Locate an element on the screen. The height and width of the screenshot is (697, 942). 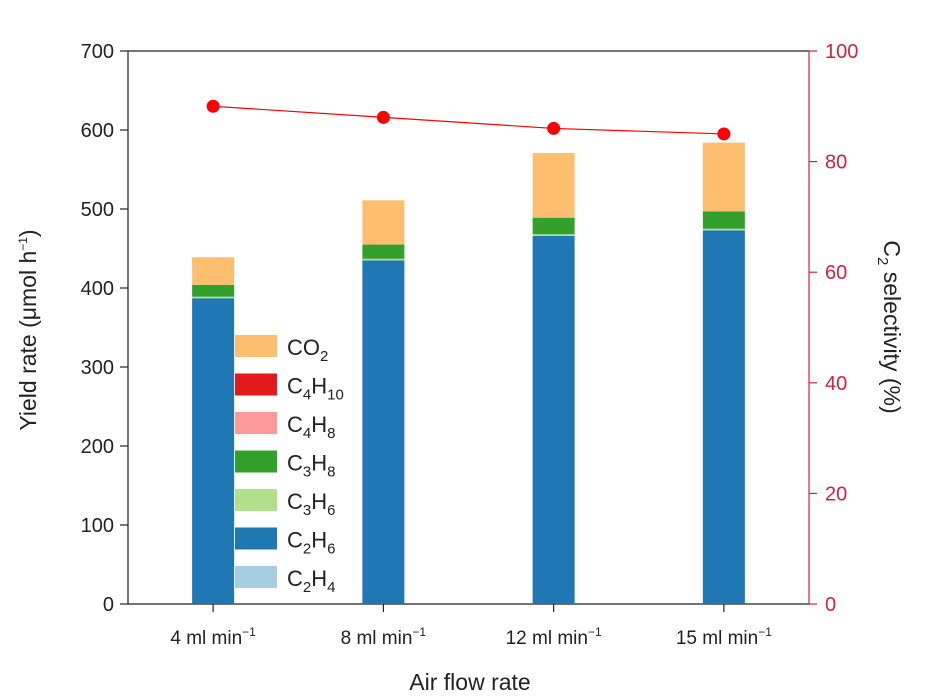
selectivity-line is located at coordinates (468, 120).